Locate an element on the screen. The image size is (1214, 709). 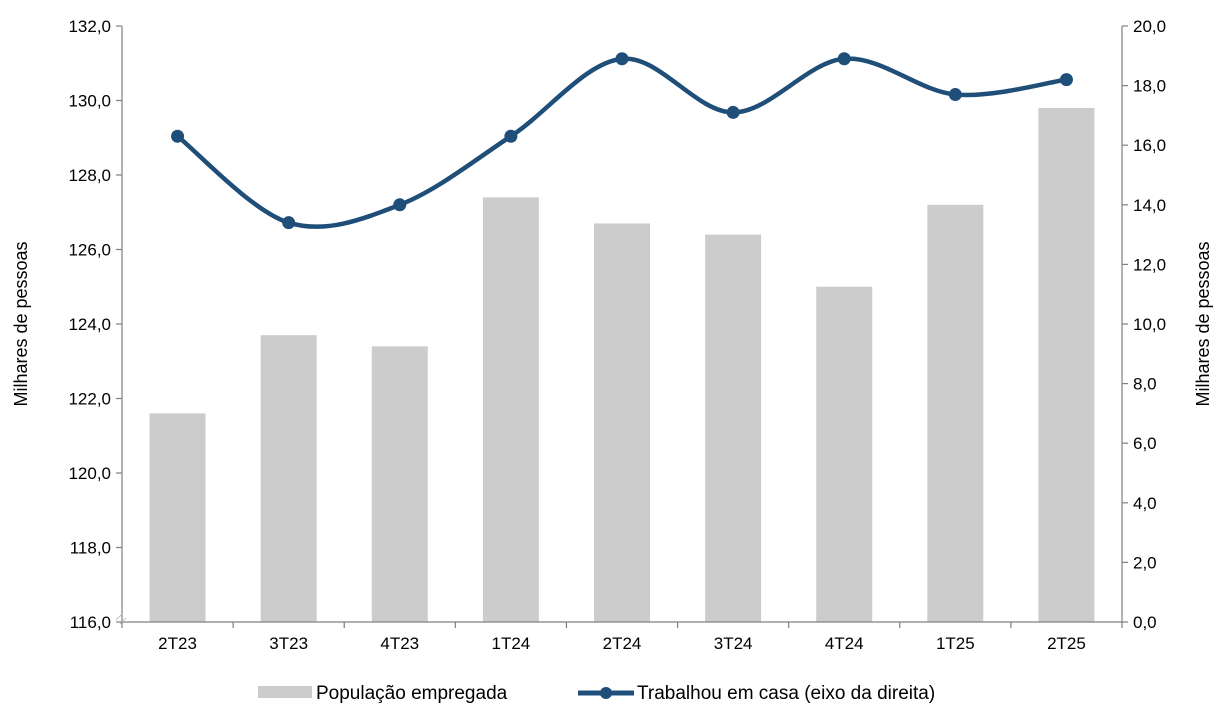
y-right-tick-label: 8,0 is located at coordinates (1145, 384).